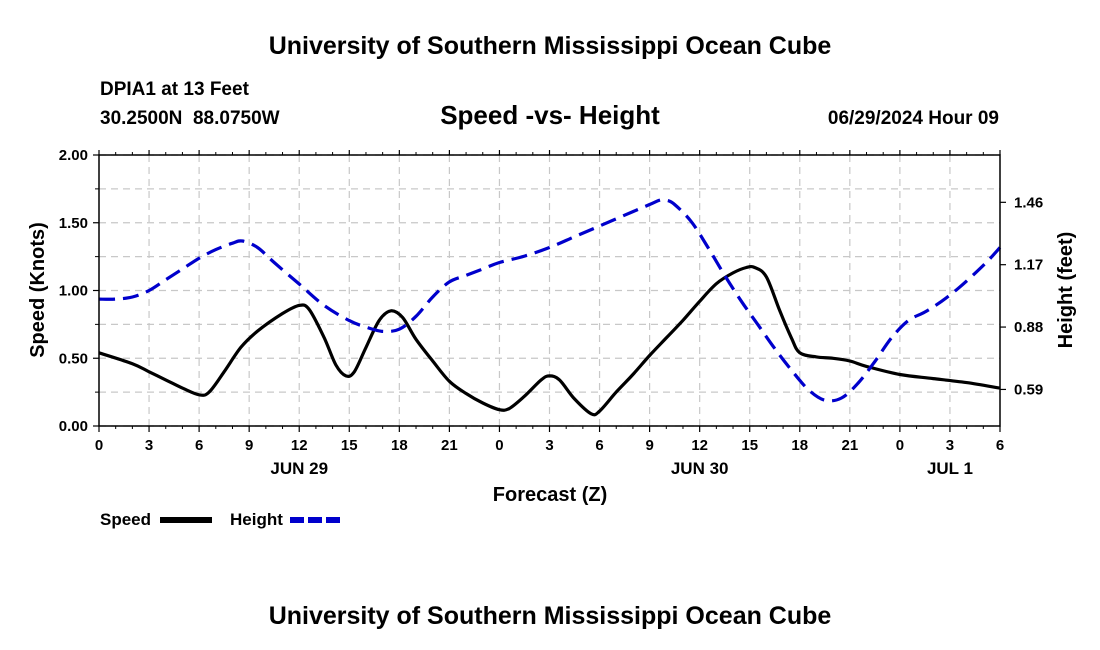 This screenshot has width=1100, height=650. I want to click on y-tick-label: 0.50, so click(73, 358).